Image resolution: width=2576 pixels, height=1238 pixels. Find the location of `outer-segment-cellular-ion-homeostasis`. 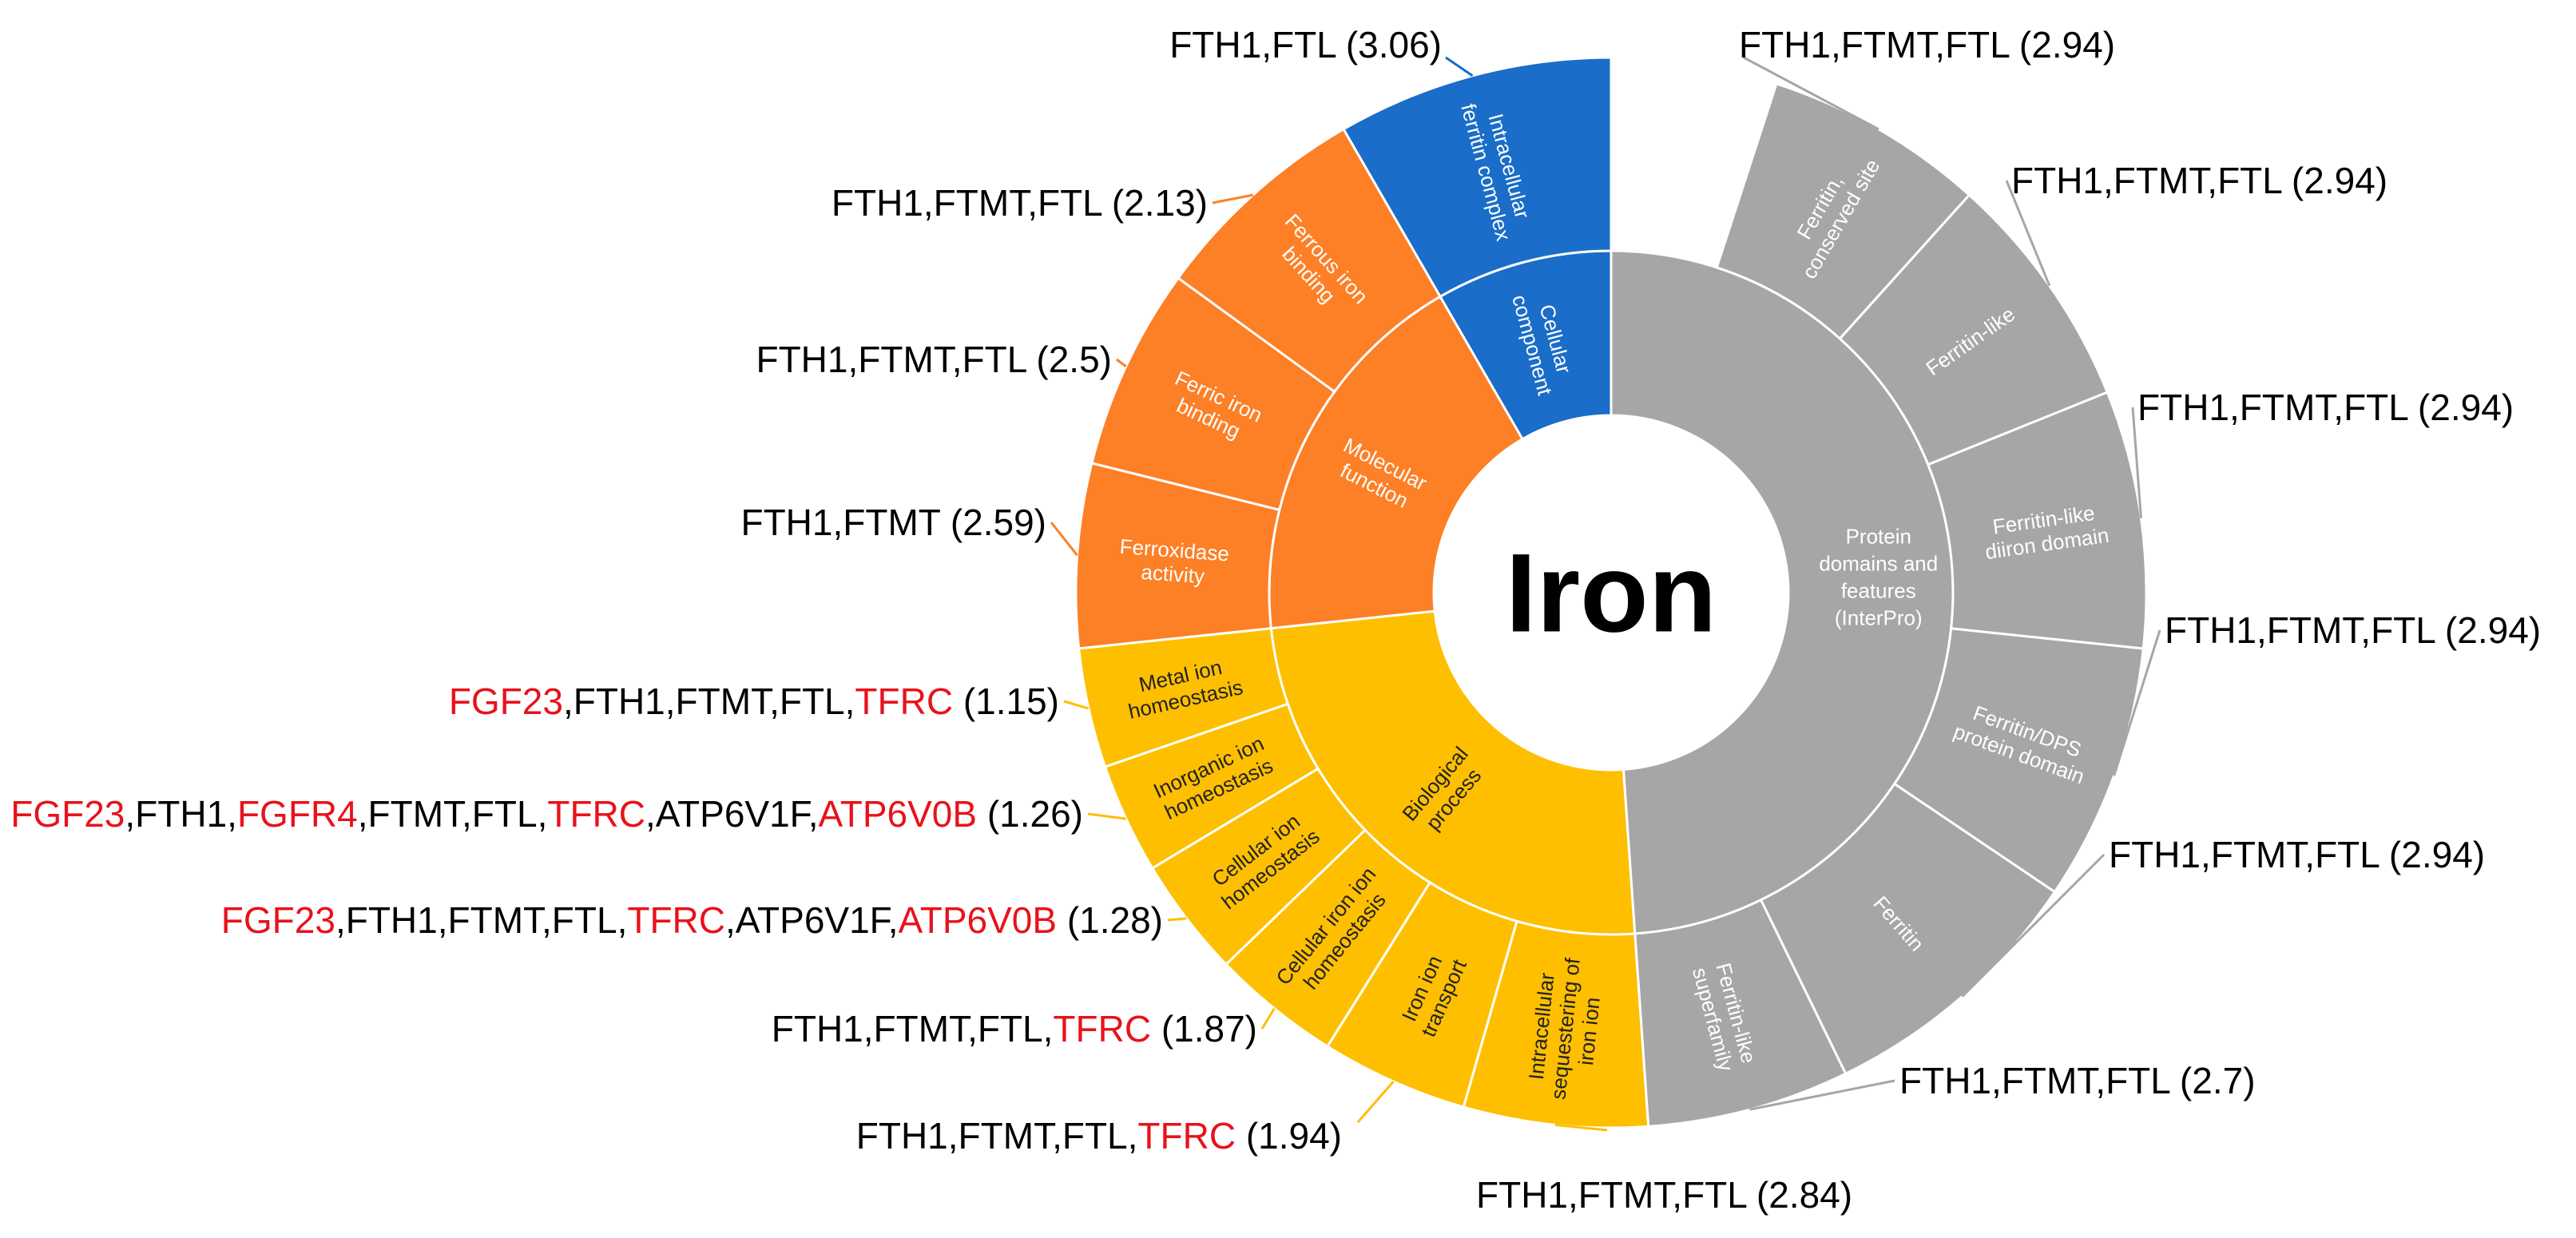

outer-segment-cellular-ion-homeostasis is located at coordinates (1258, 866).